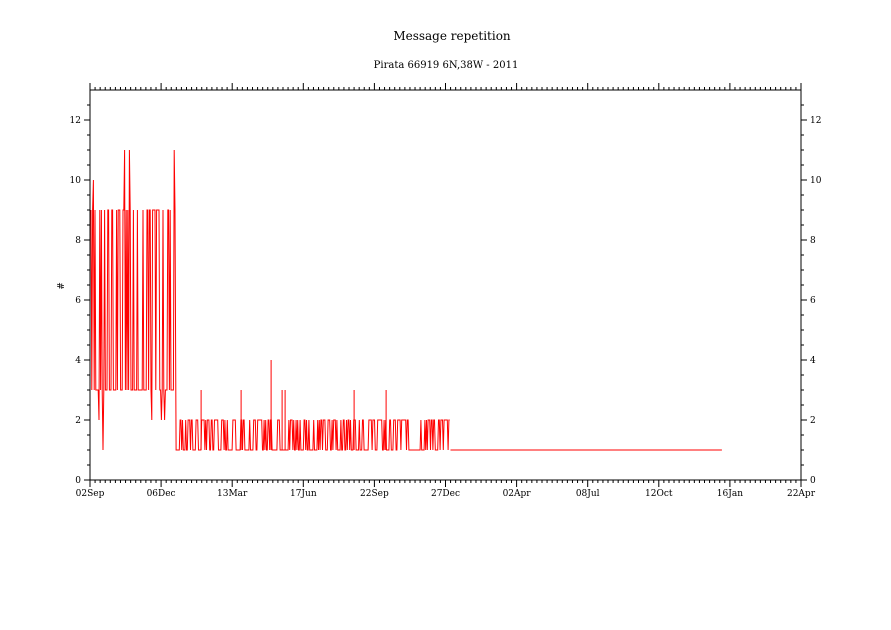 The image size is (891, 630). I want to click on y-tick-label-left: 2, so click(78, 421).